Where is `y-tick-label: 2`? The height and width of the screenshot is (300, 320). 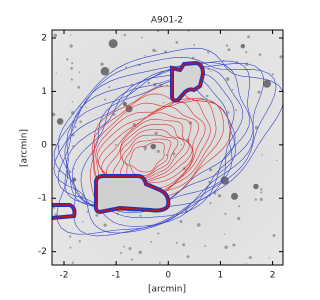
y-tick-label: 2 is located at coordinates (44, 39).